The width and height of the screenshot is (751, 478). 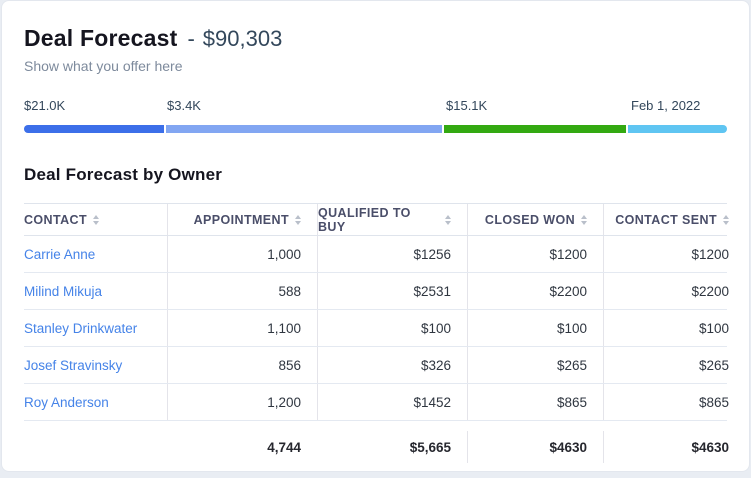 What do you see at coordinates (666, 254) in the screenshot?
I see `contact-sent-cell: $1200` at bounding box center [666, 254].